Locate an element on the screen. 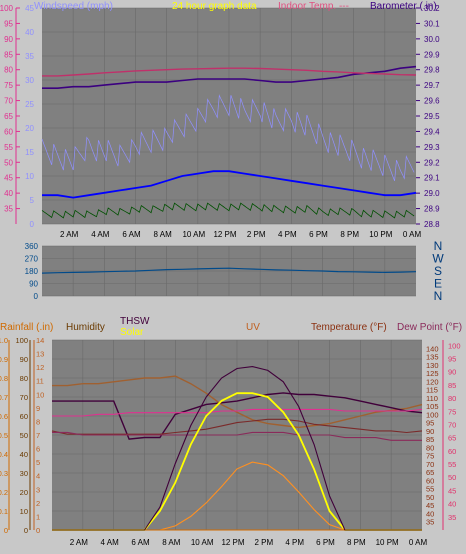 The height and width of the screenshot is (554, 466). barometer-tick-label: 28.9 is located at coordinates (432, 209).